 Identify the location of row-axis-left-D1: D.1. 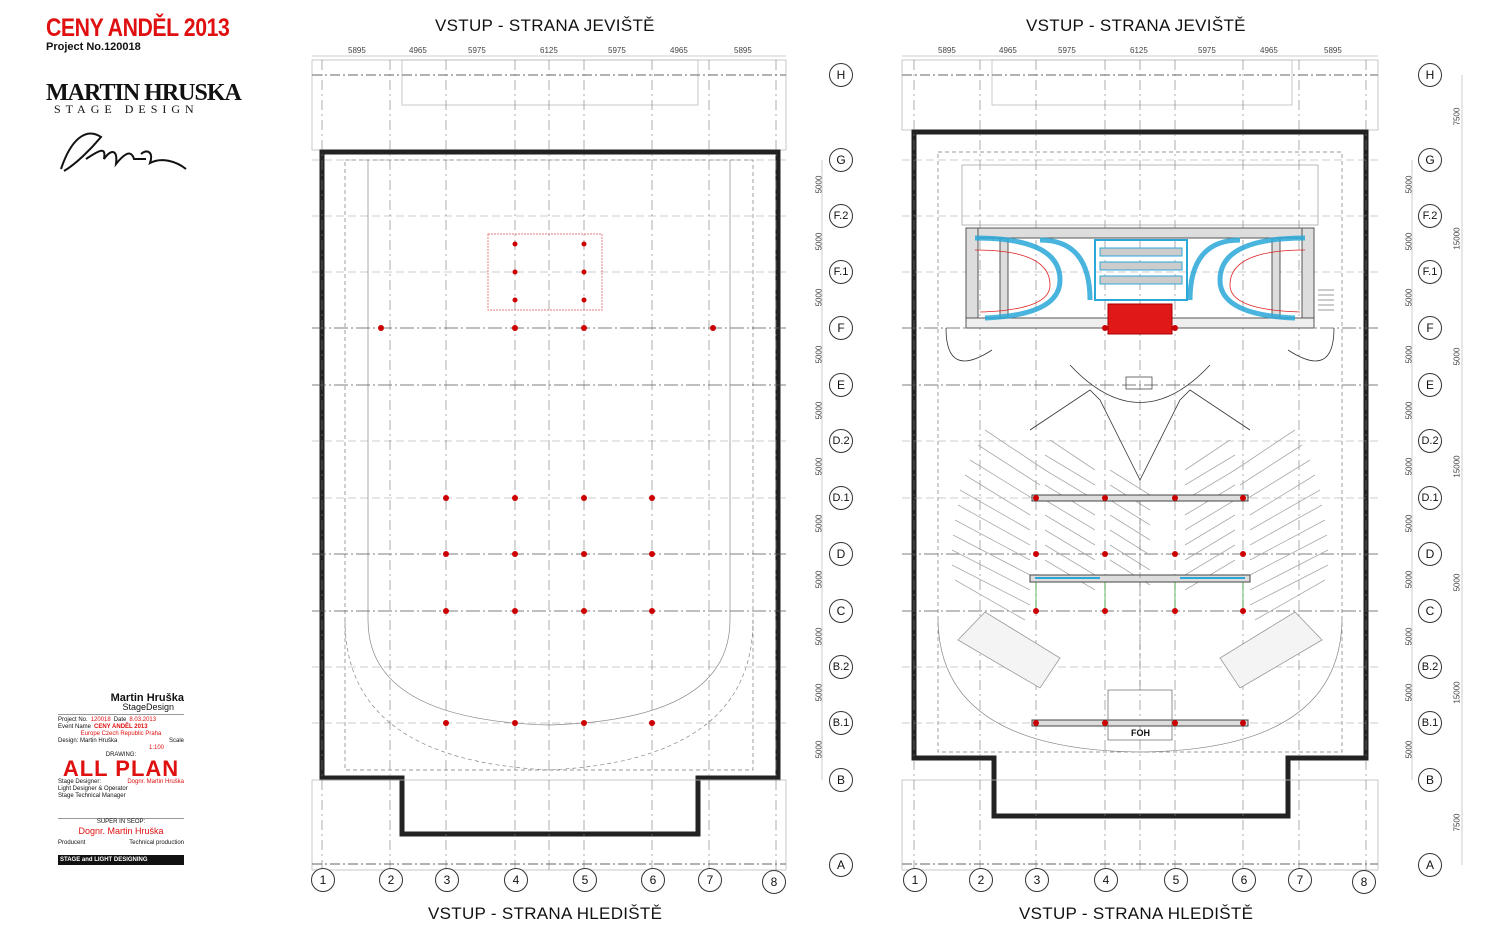
(841, 498).